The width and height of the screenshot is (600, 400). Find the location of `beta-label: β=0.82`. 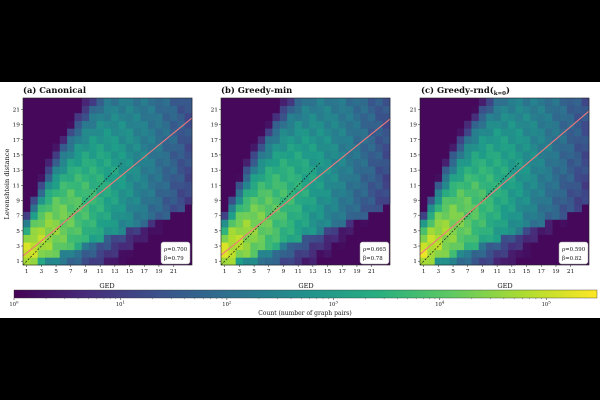

beta-label: β=0.82 is located at coordinates (572, 259).